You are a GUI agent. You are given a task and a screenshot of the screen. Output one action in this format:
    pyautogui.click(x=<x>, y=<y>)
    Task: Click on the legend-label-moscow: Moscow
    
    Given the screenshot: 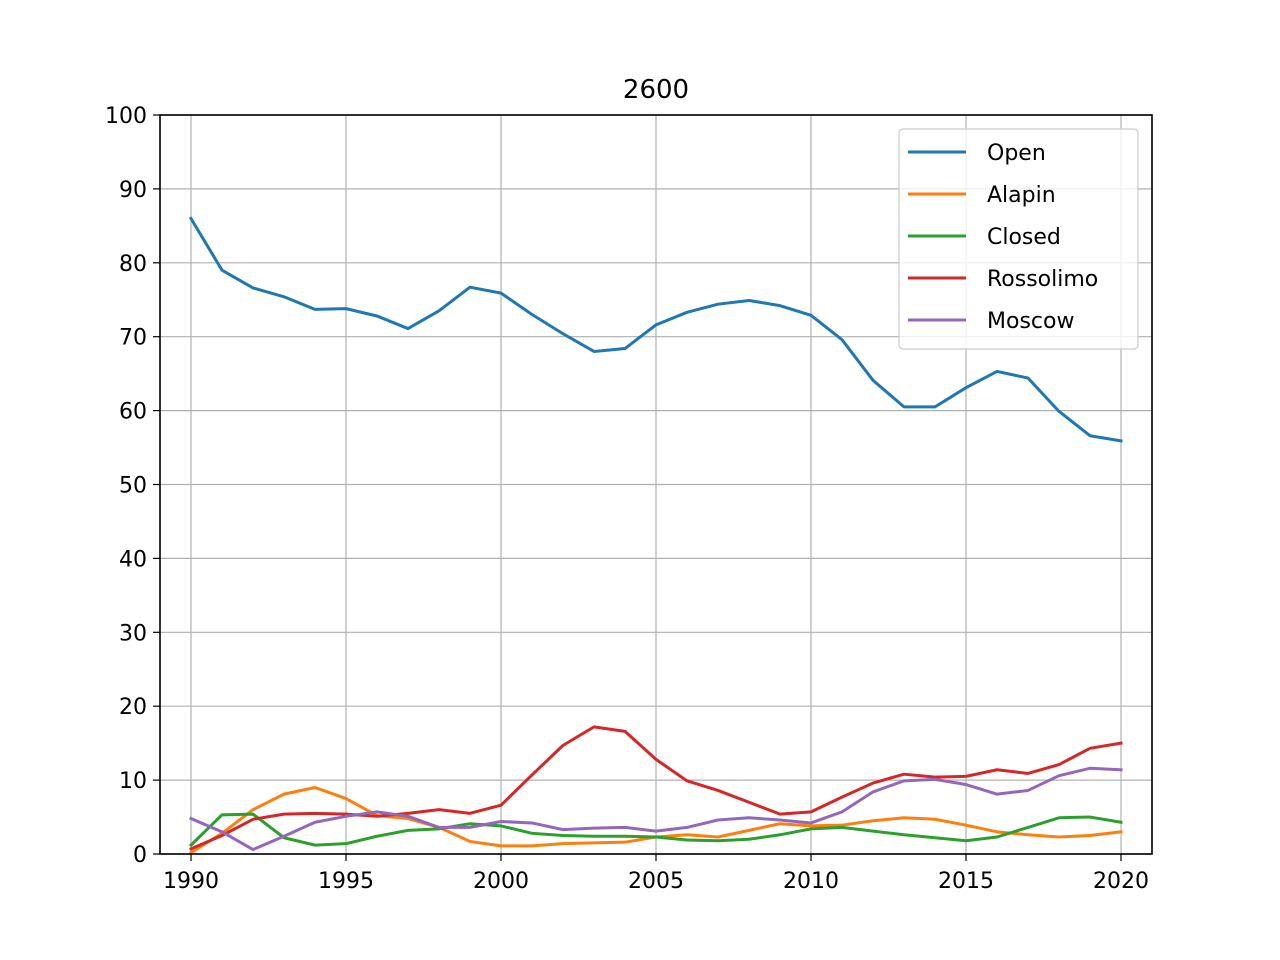 What is the action you would take?
    pyautogui.click(x=1030, y=321)
    